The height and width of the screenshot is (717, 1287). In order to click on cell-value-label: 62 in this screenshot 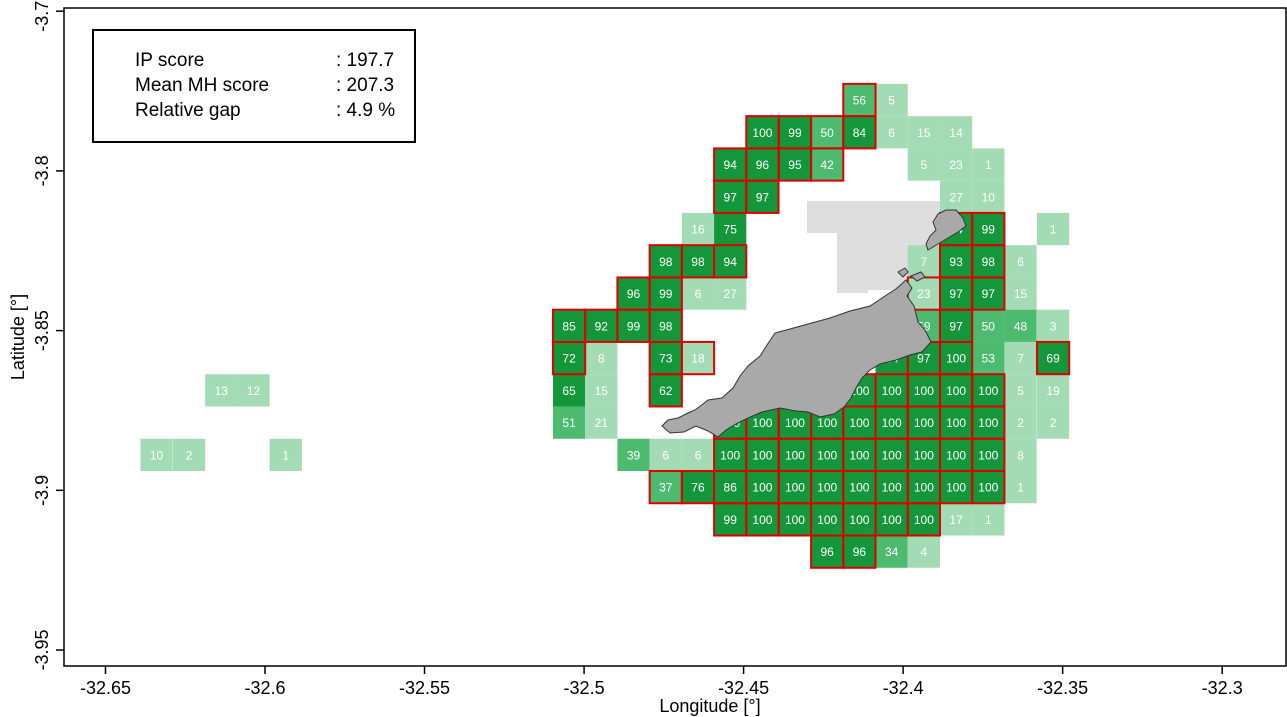, I will do `click(666, 391)`.